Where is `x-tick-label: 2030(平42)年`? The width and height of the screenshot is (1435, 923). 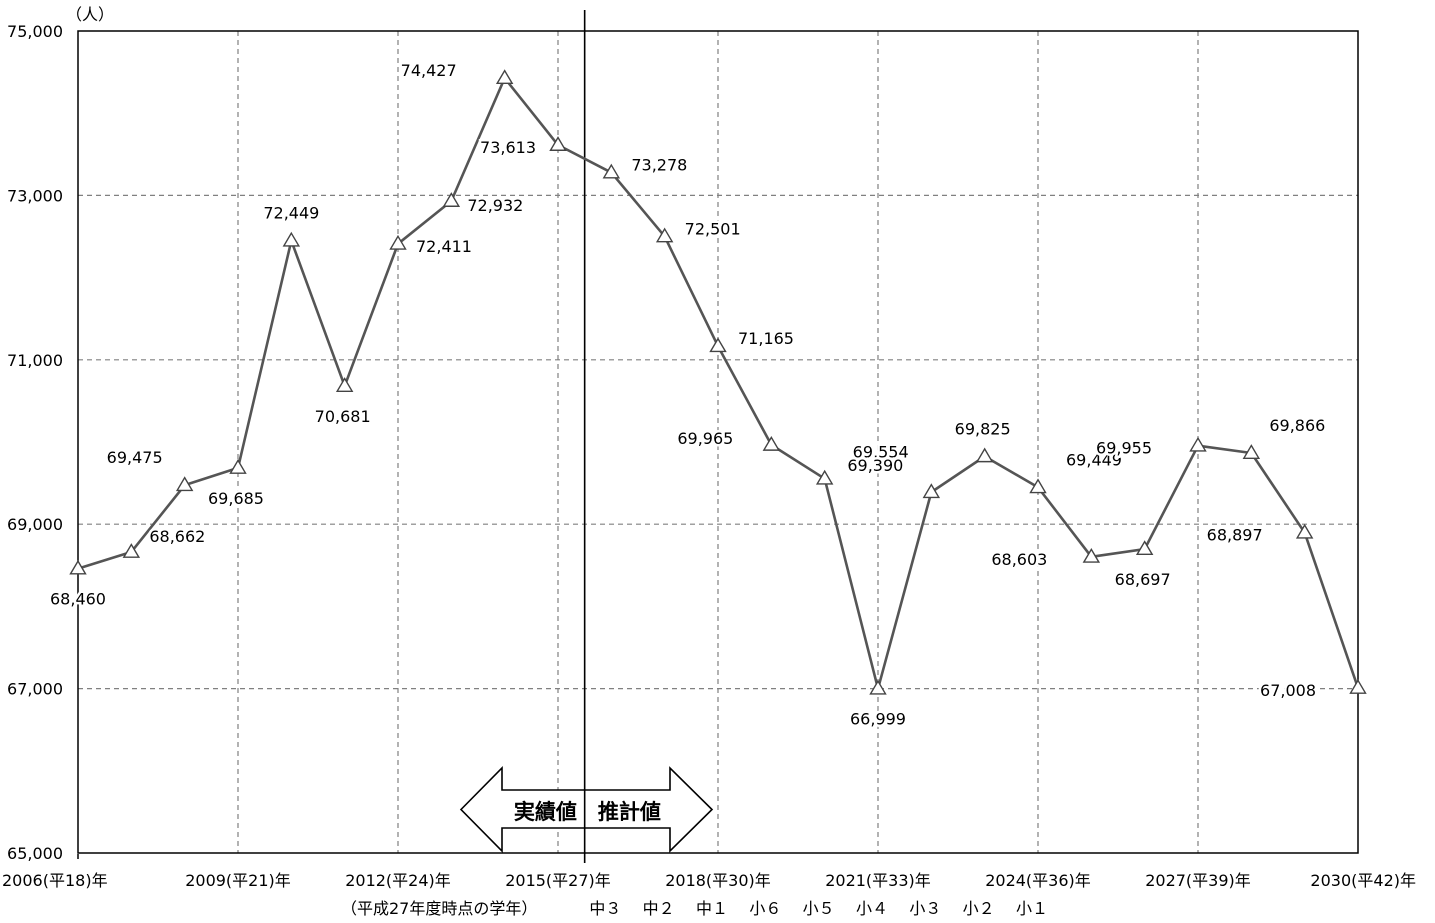 x-tick-label: 2030(平42)年 is located at coordinates (1363, 880).